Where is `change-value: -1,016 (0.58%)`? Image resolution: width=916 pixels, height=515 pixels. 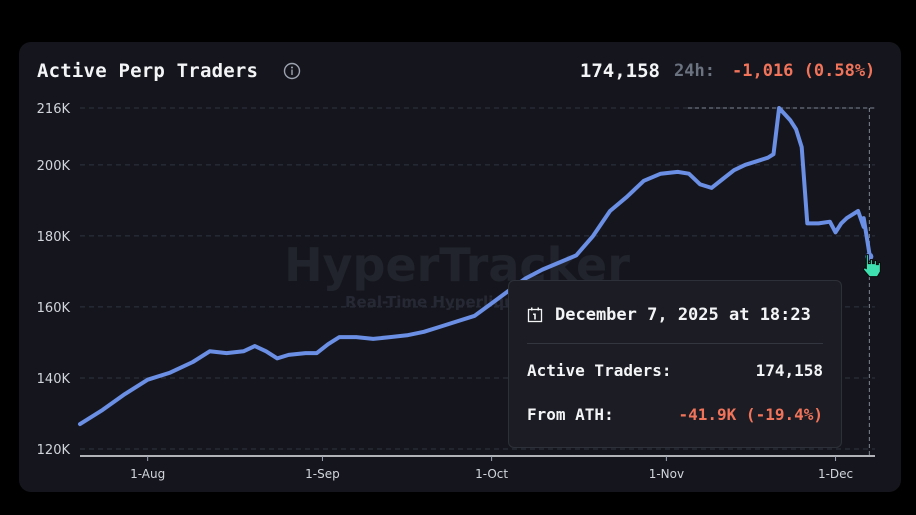 change-value: -1,016 (0.58%) is located at coordinates (804, 71).